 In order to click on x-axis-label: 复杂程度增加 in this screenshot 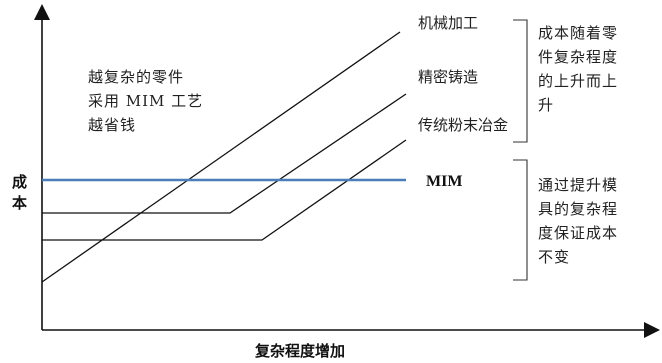, I will do `click(299, 351)`.